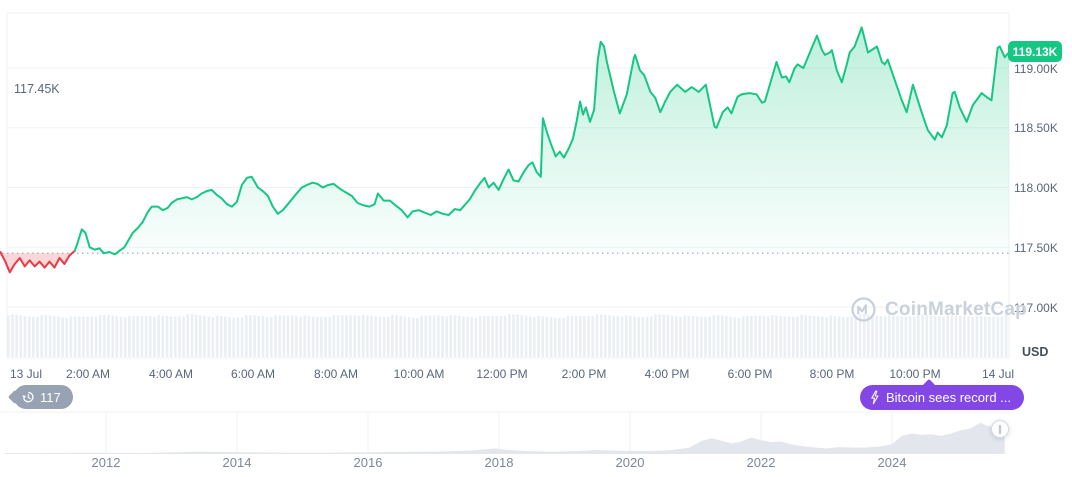 The height and width of the screenshot is (477, 1072). What do you see at coordinates (1035, 352) in the screenshot?
I see `currency-unit-label: USD` at bounding box center [1035, 352].